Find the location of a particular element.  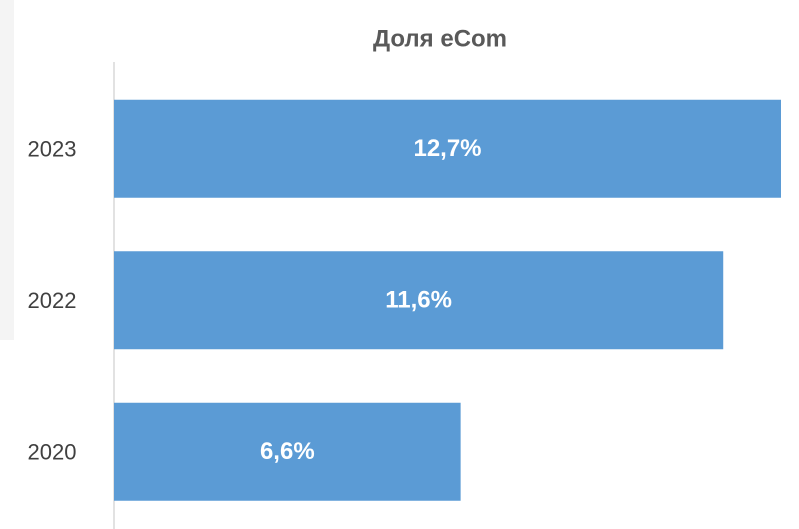

chart-title: Доля eCom is located at coordinates (440, 38).